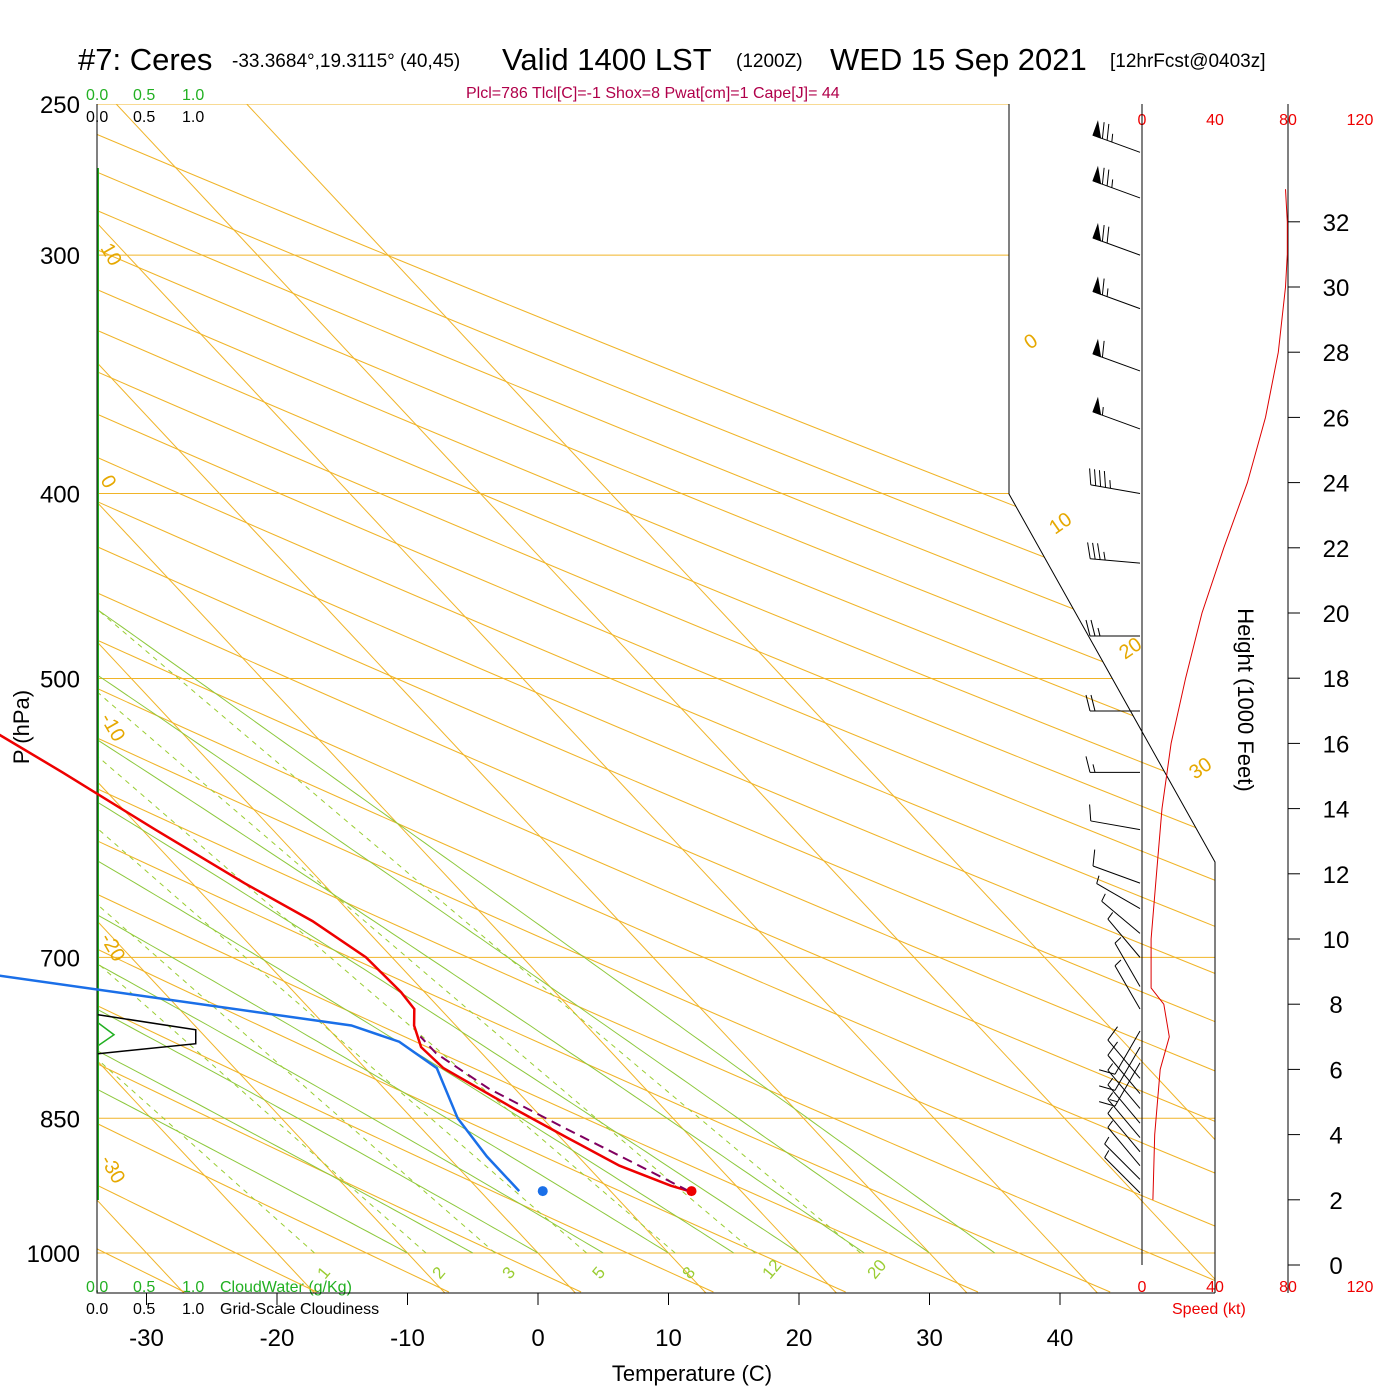 The width and height of the screenshot is (1400, 1400). Describe the element at coordinates (1130, 648) in the screenshot. I see `isotherm-label-right: 20` at that location.